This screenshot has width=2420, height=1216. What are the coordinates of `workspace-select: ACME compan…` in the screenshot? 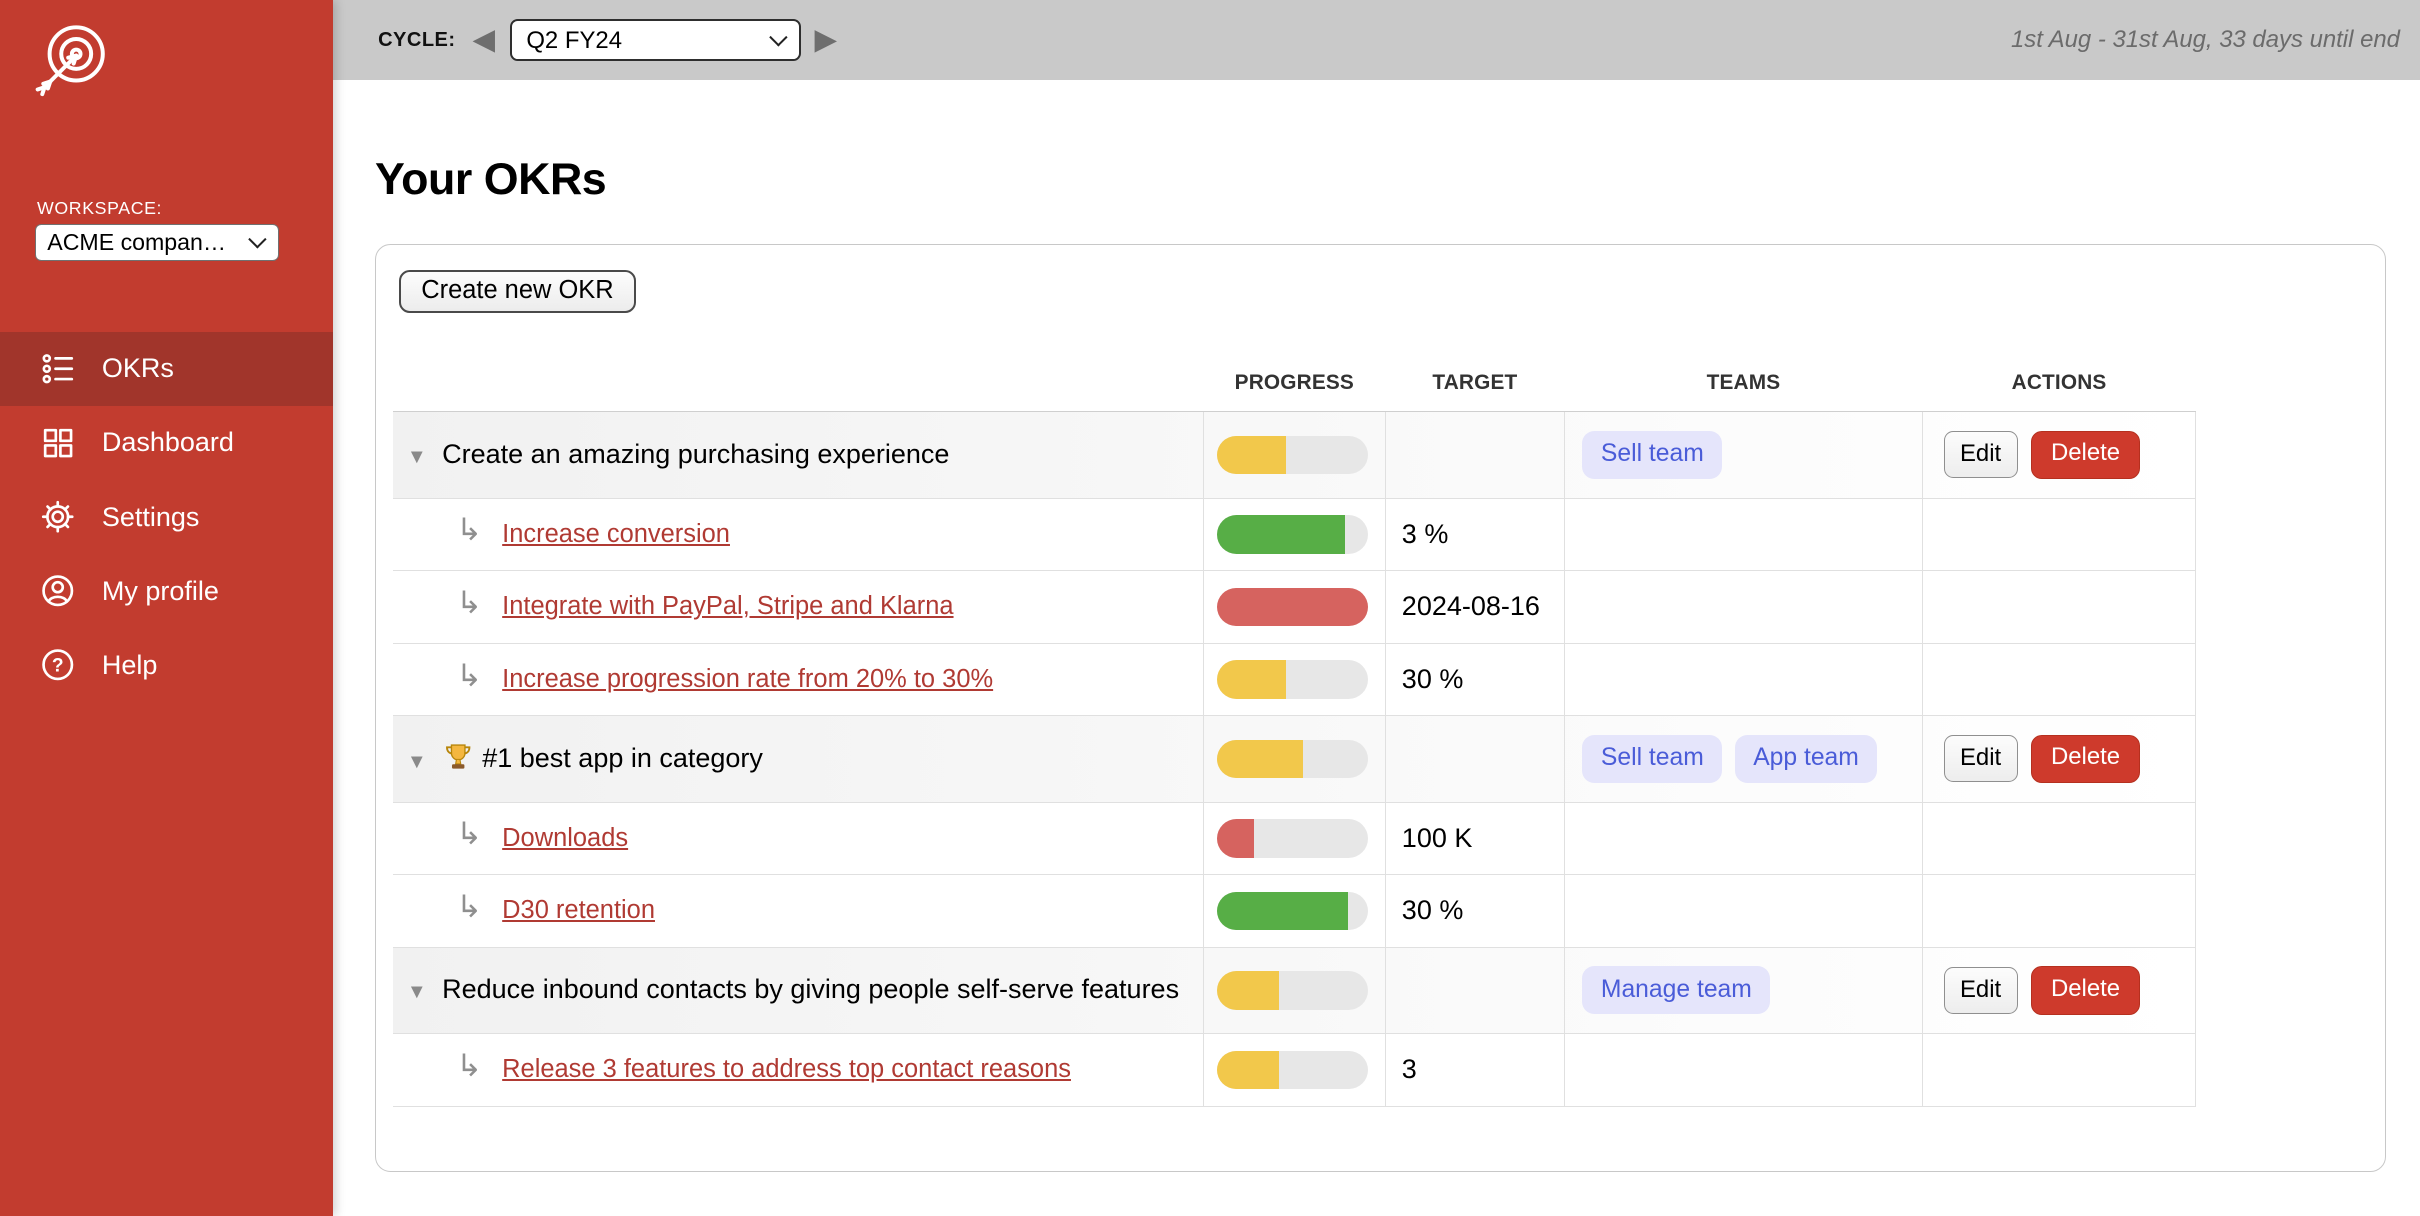 It's located at (157, 242).